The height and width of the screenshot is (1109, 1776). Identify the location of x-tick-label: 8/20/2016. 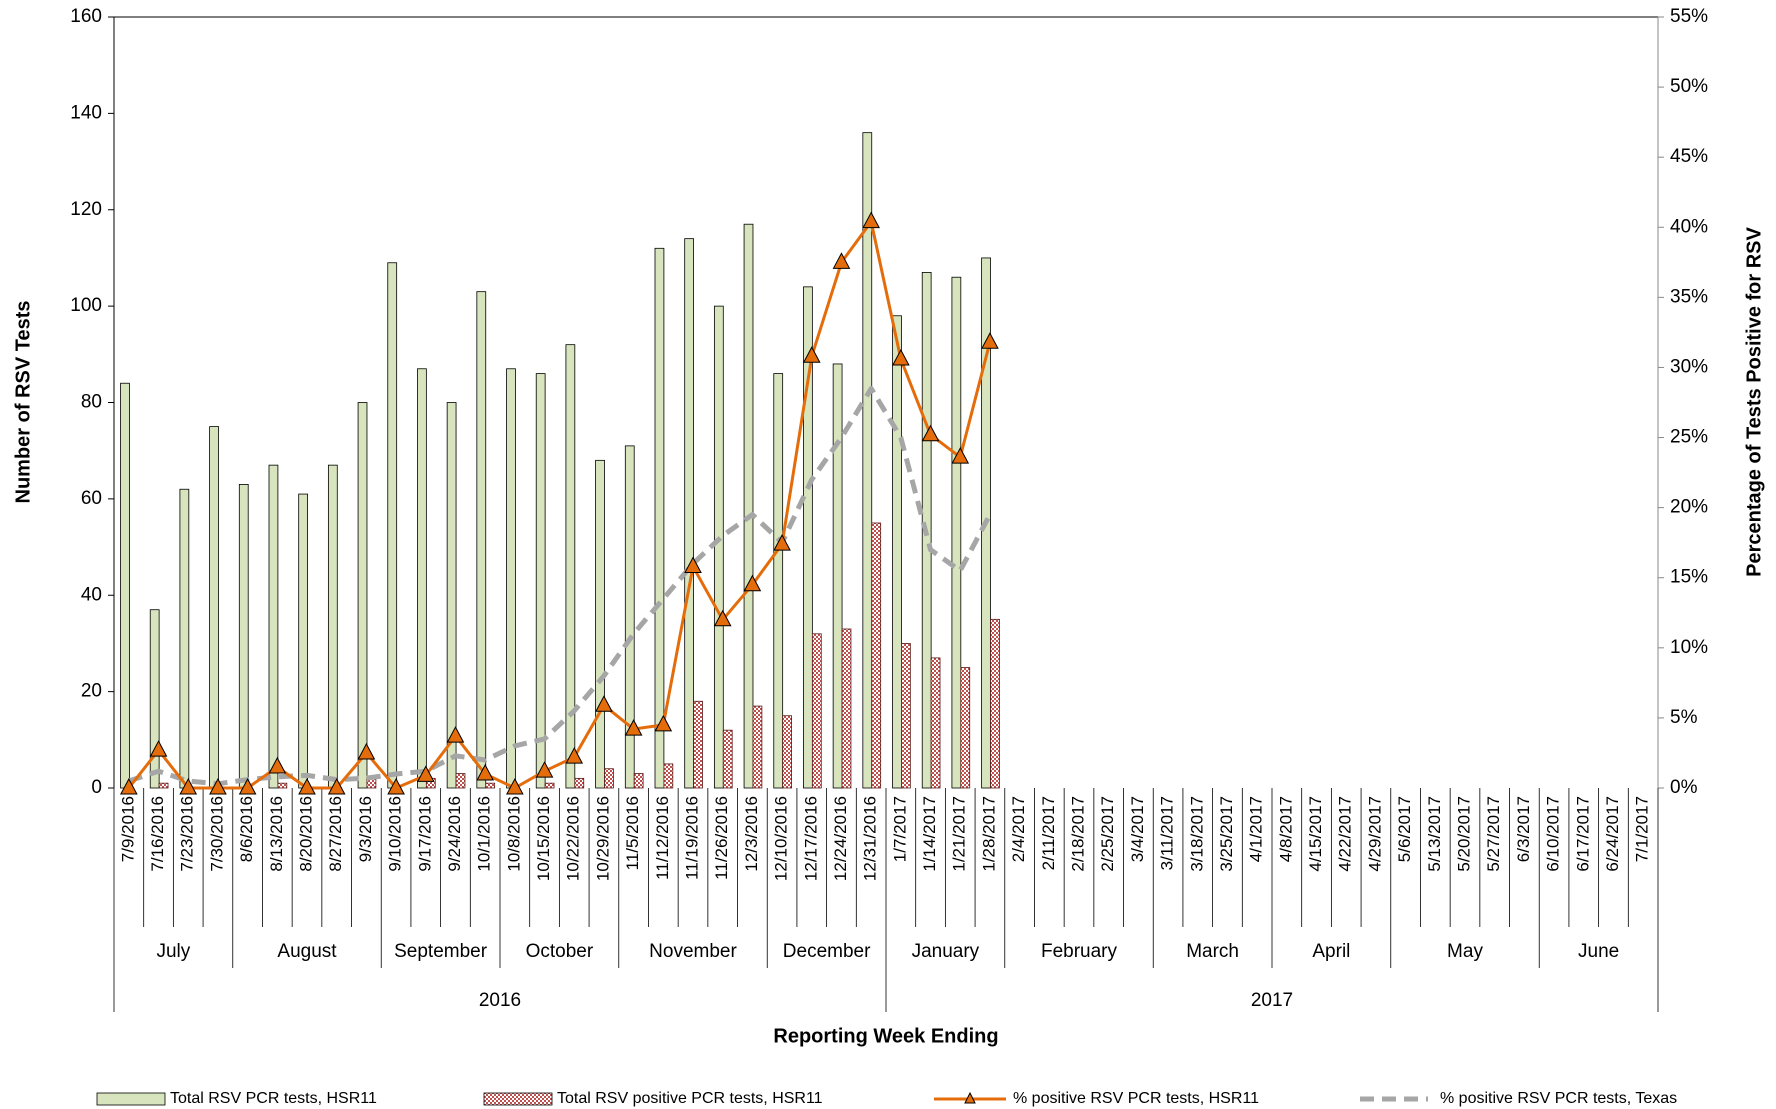
(305, 834).